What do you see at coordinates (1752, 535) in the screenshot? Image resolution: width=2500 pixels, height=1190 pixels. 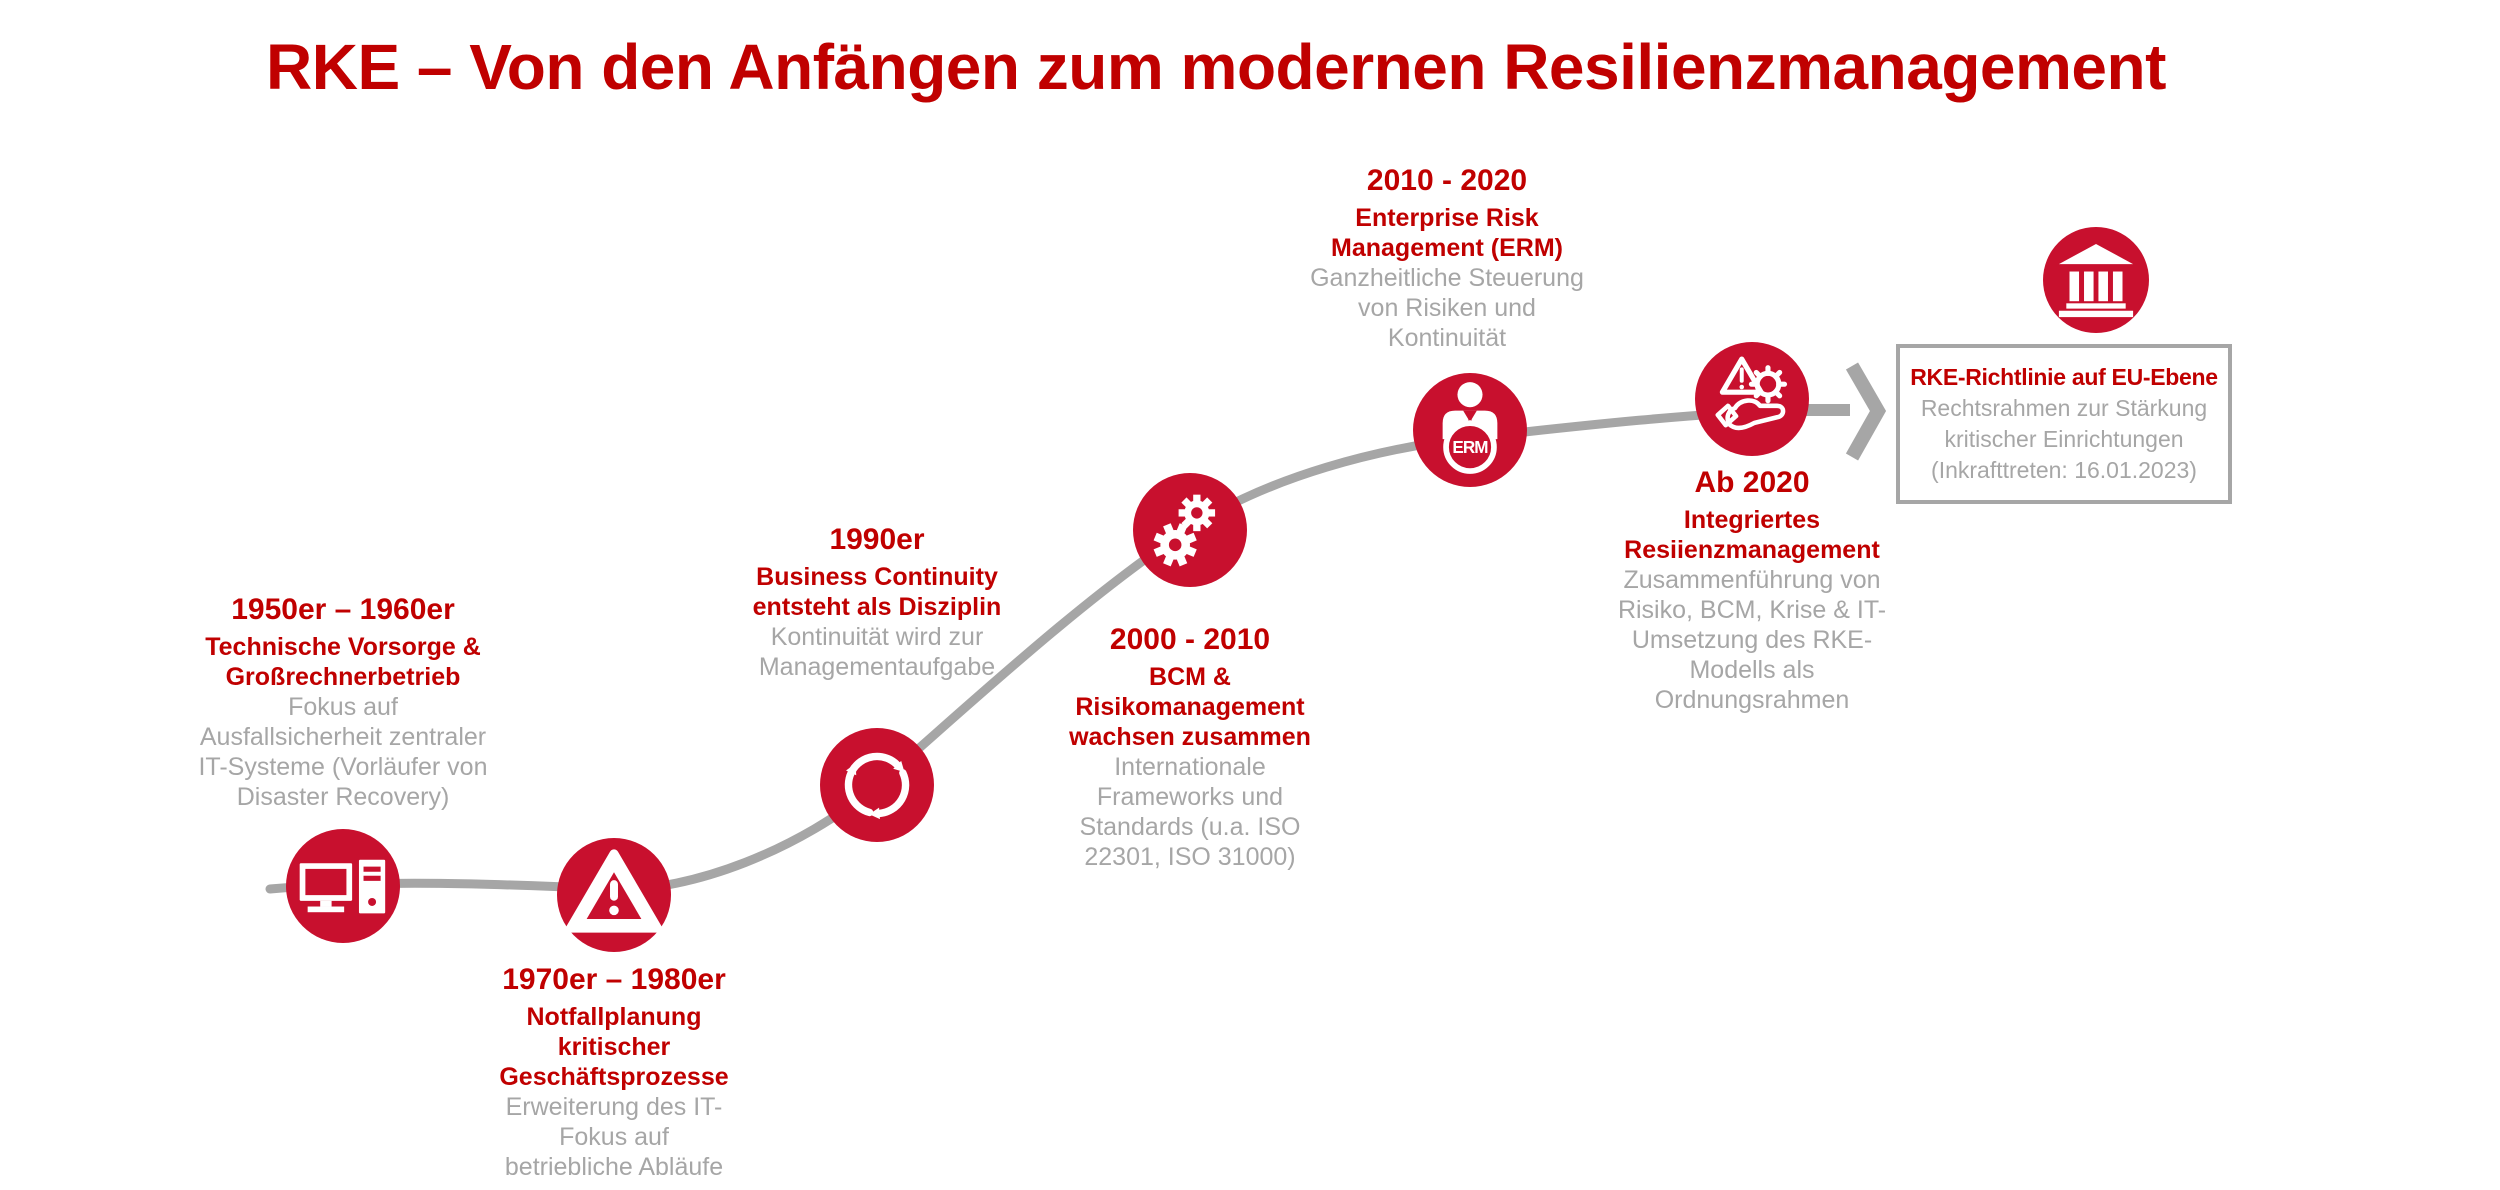 I see `milestone-heading: Integriertes Resiienzmanagement` at bounding box center [1752, 535].